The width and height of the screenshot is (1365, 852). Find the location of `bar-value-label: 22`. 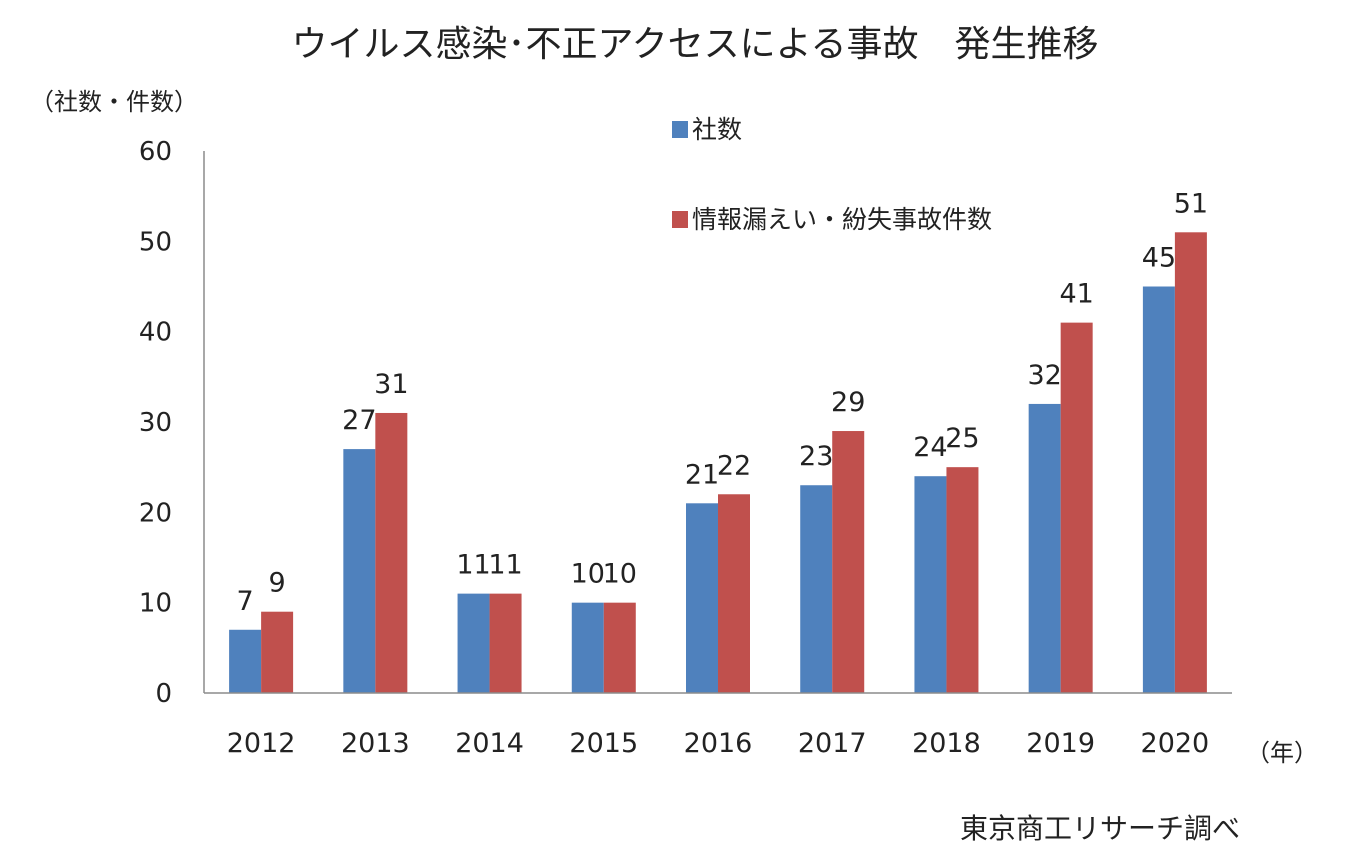

bar-value-label: 22 is located at coordinates (734, 465).